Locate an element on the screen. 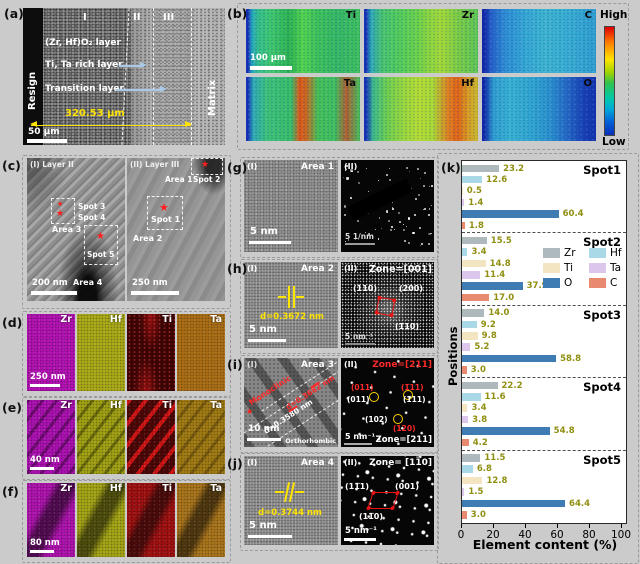 Image resolution: width=640 pixels, height=564 pixels. map-element-label: C is located at coordinates (588, 15).